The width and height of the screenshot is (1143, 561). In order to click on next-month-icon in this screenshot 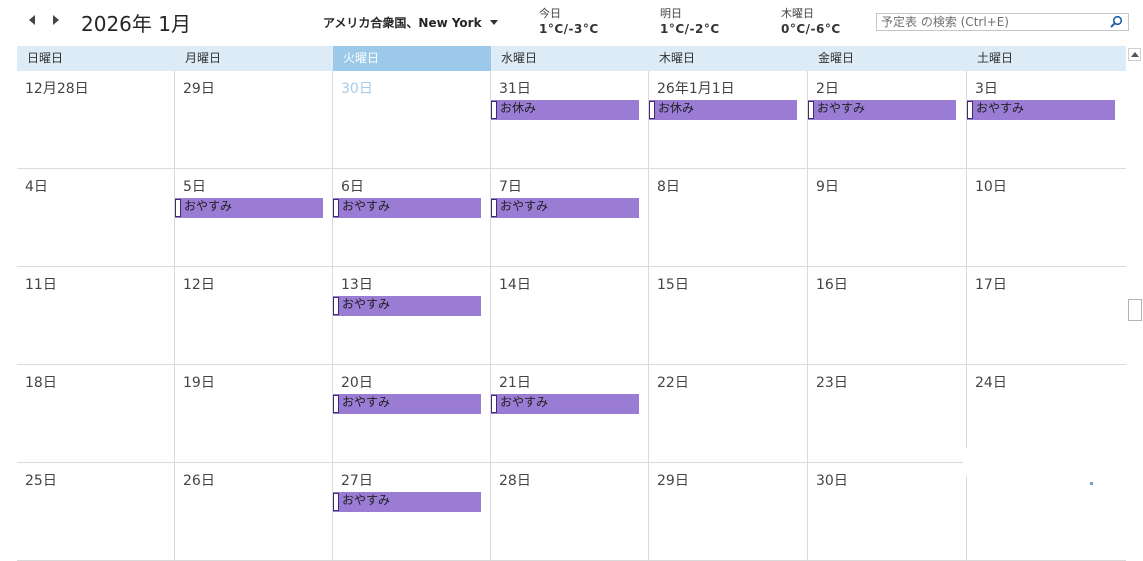, I will do `click(56, 20)`.